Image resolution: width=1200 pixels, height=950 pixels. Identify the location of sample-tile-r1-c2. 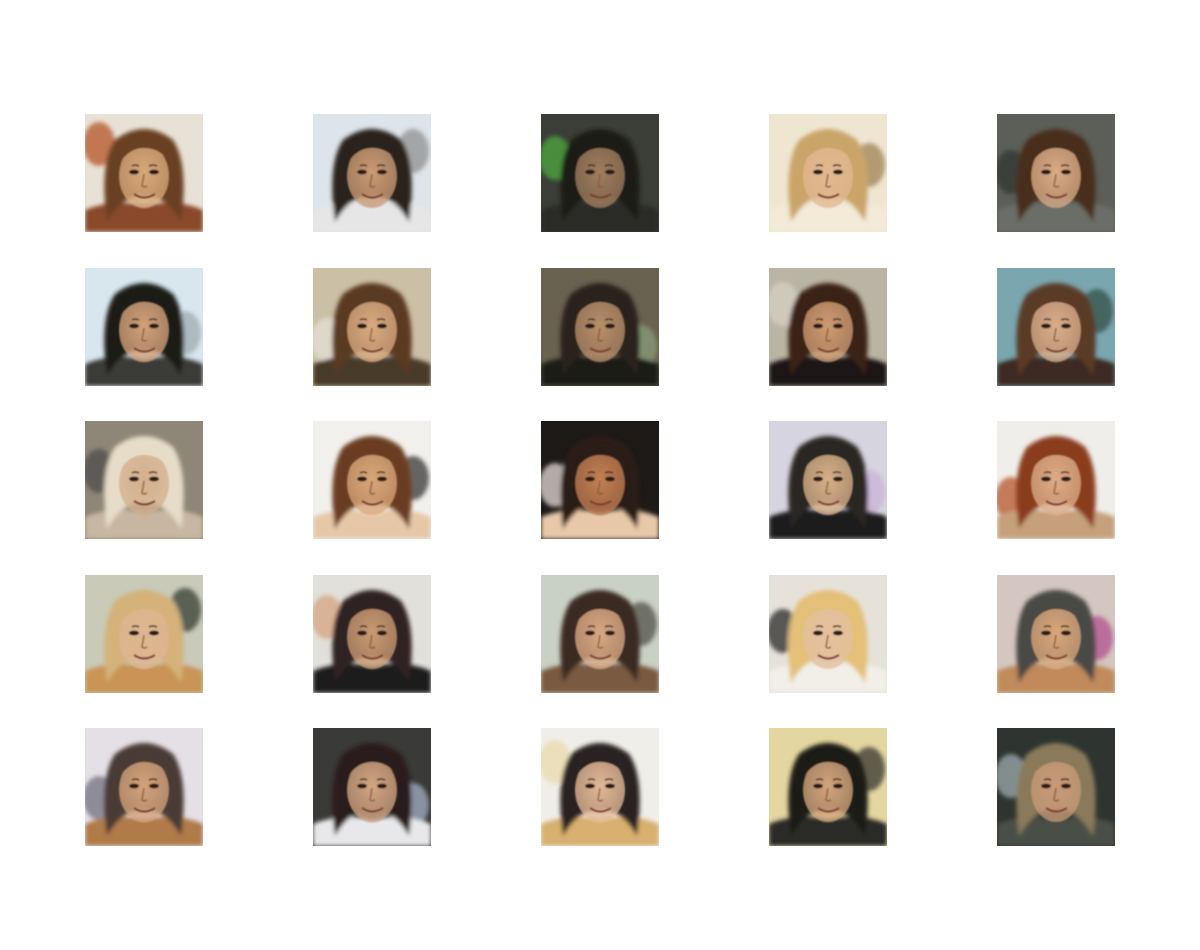
(372, 173).